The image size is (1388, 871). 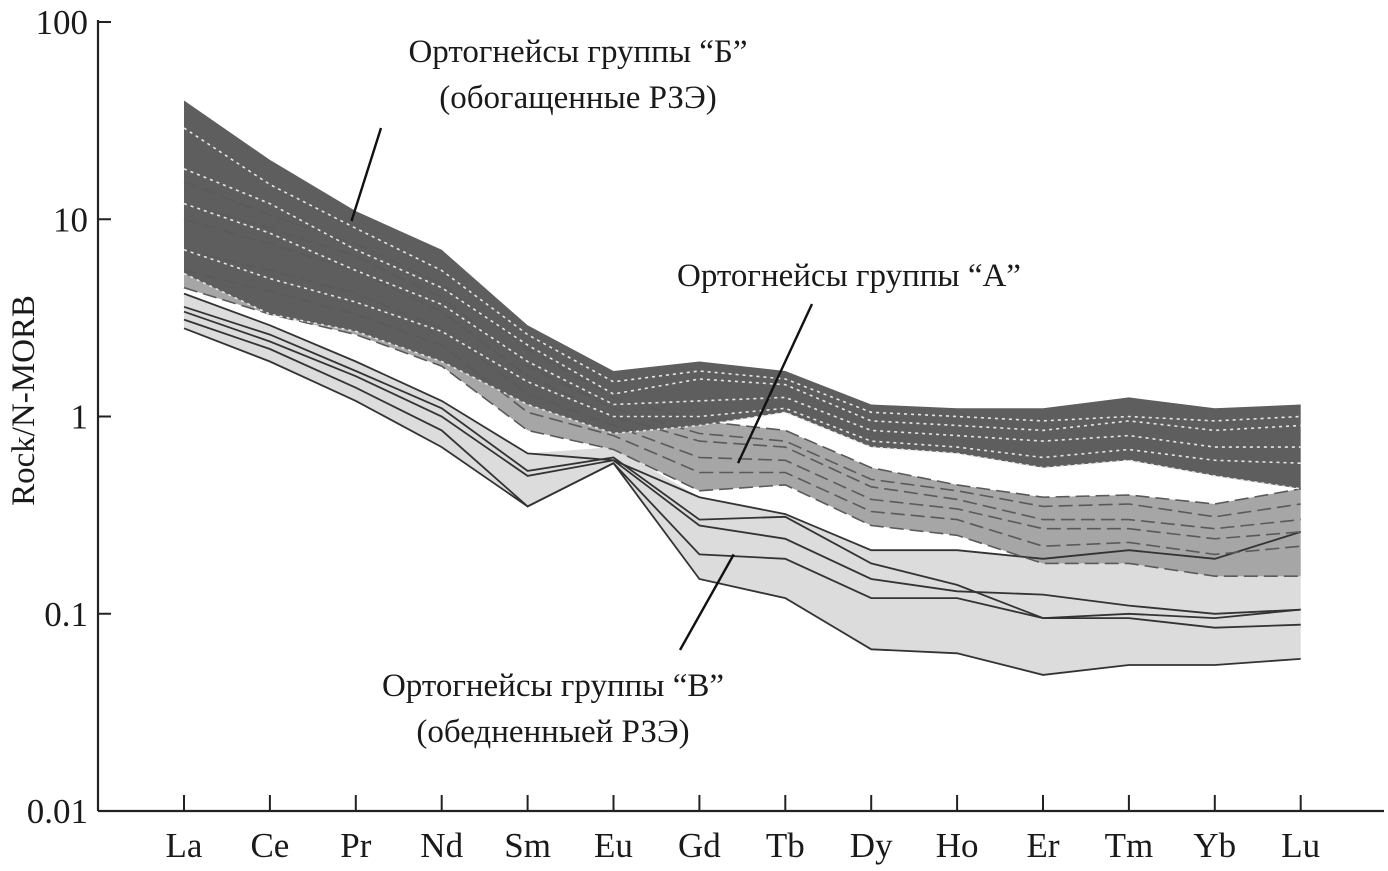 What do you see at coordinates (527, 845) in the screenshot?
I see `x-tick-label-sm: Sm` at bounding box center [527, 845].